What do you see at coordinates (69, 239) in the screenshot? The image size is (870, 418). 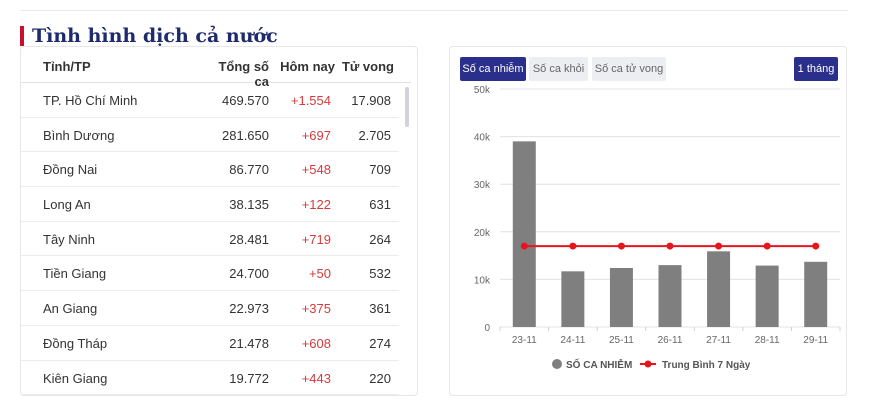 I see `cell-province: Tây Ninh` at bounding box center [69, 239].